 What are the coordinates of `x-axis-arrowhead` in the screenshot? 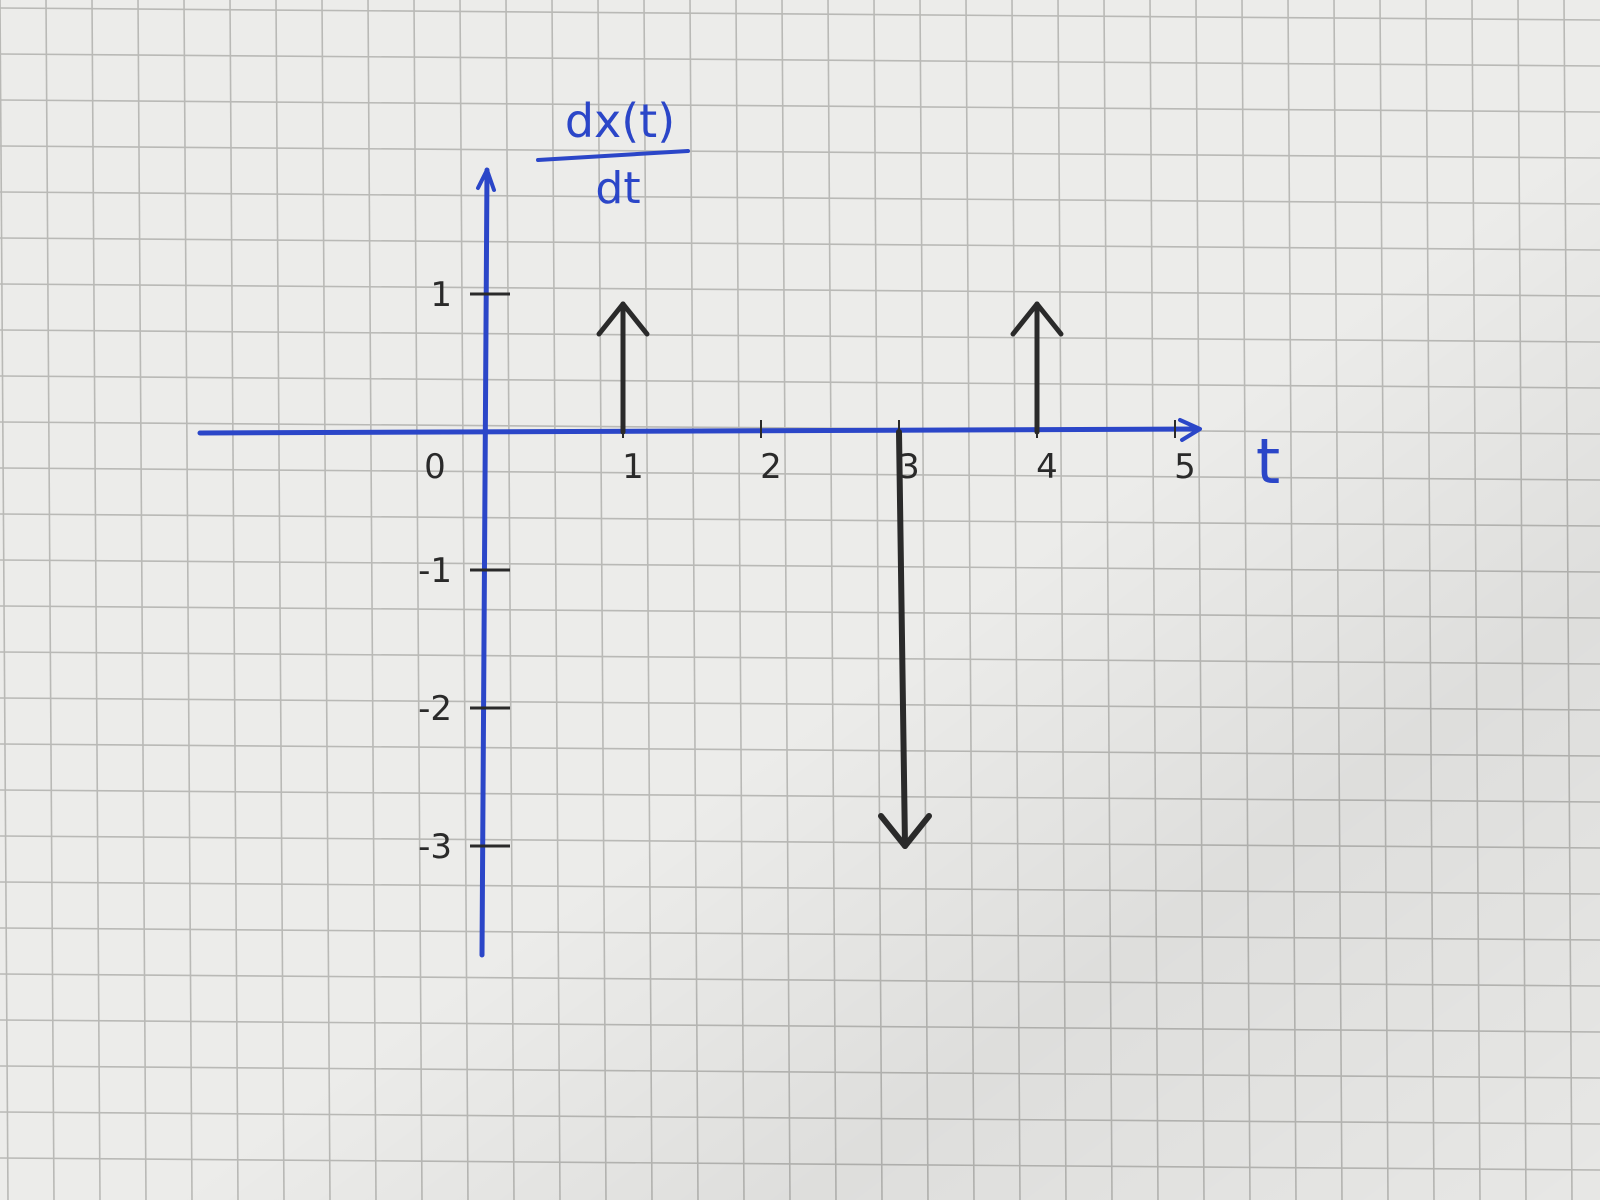 It's located at (1190, 430).